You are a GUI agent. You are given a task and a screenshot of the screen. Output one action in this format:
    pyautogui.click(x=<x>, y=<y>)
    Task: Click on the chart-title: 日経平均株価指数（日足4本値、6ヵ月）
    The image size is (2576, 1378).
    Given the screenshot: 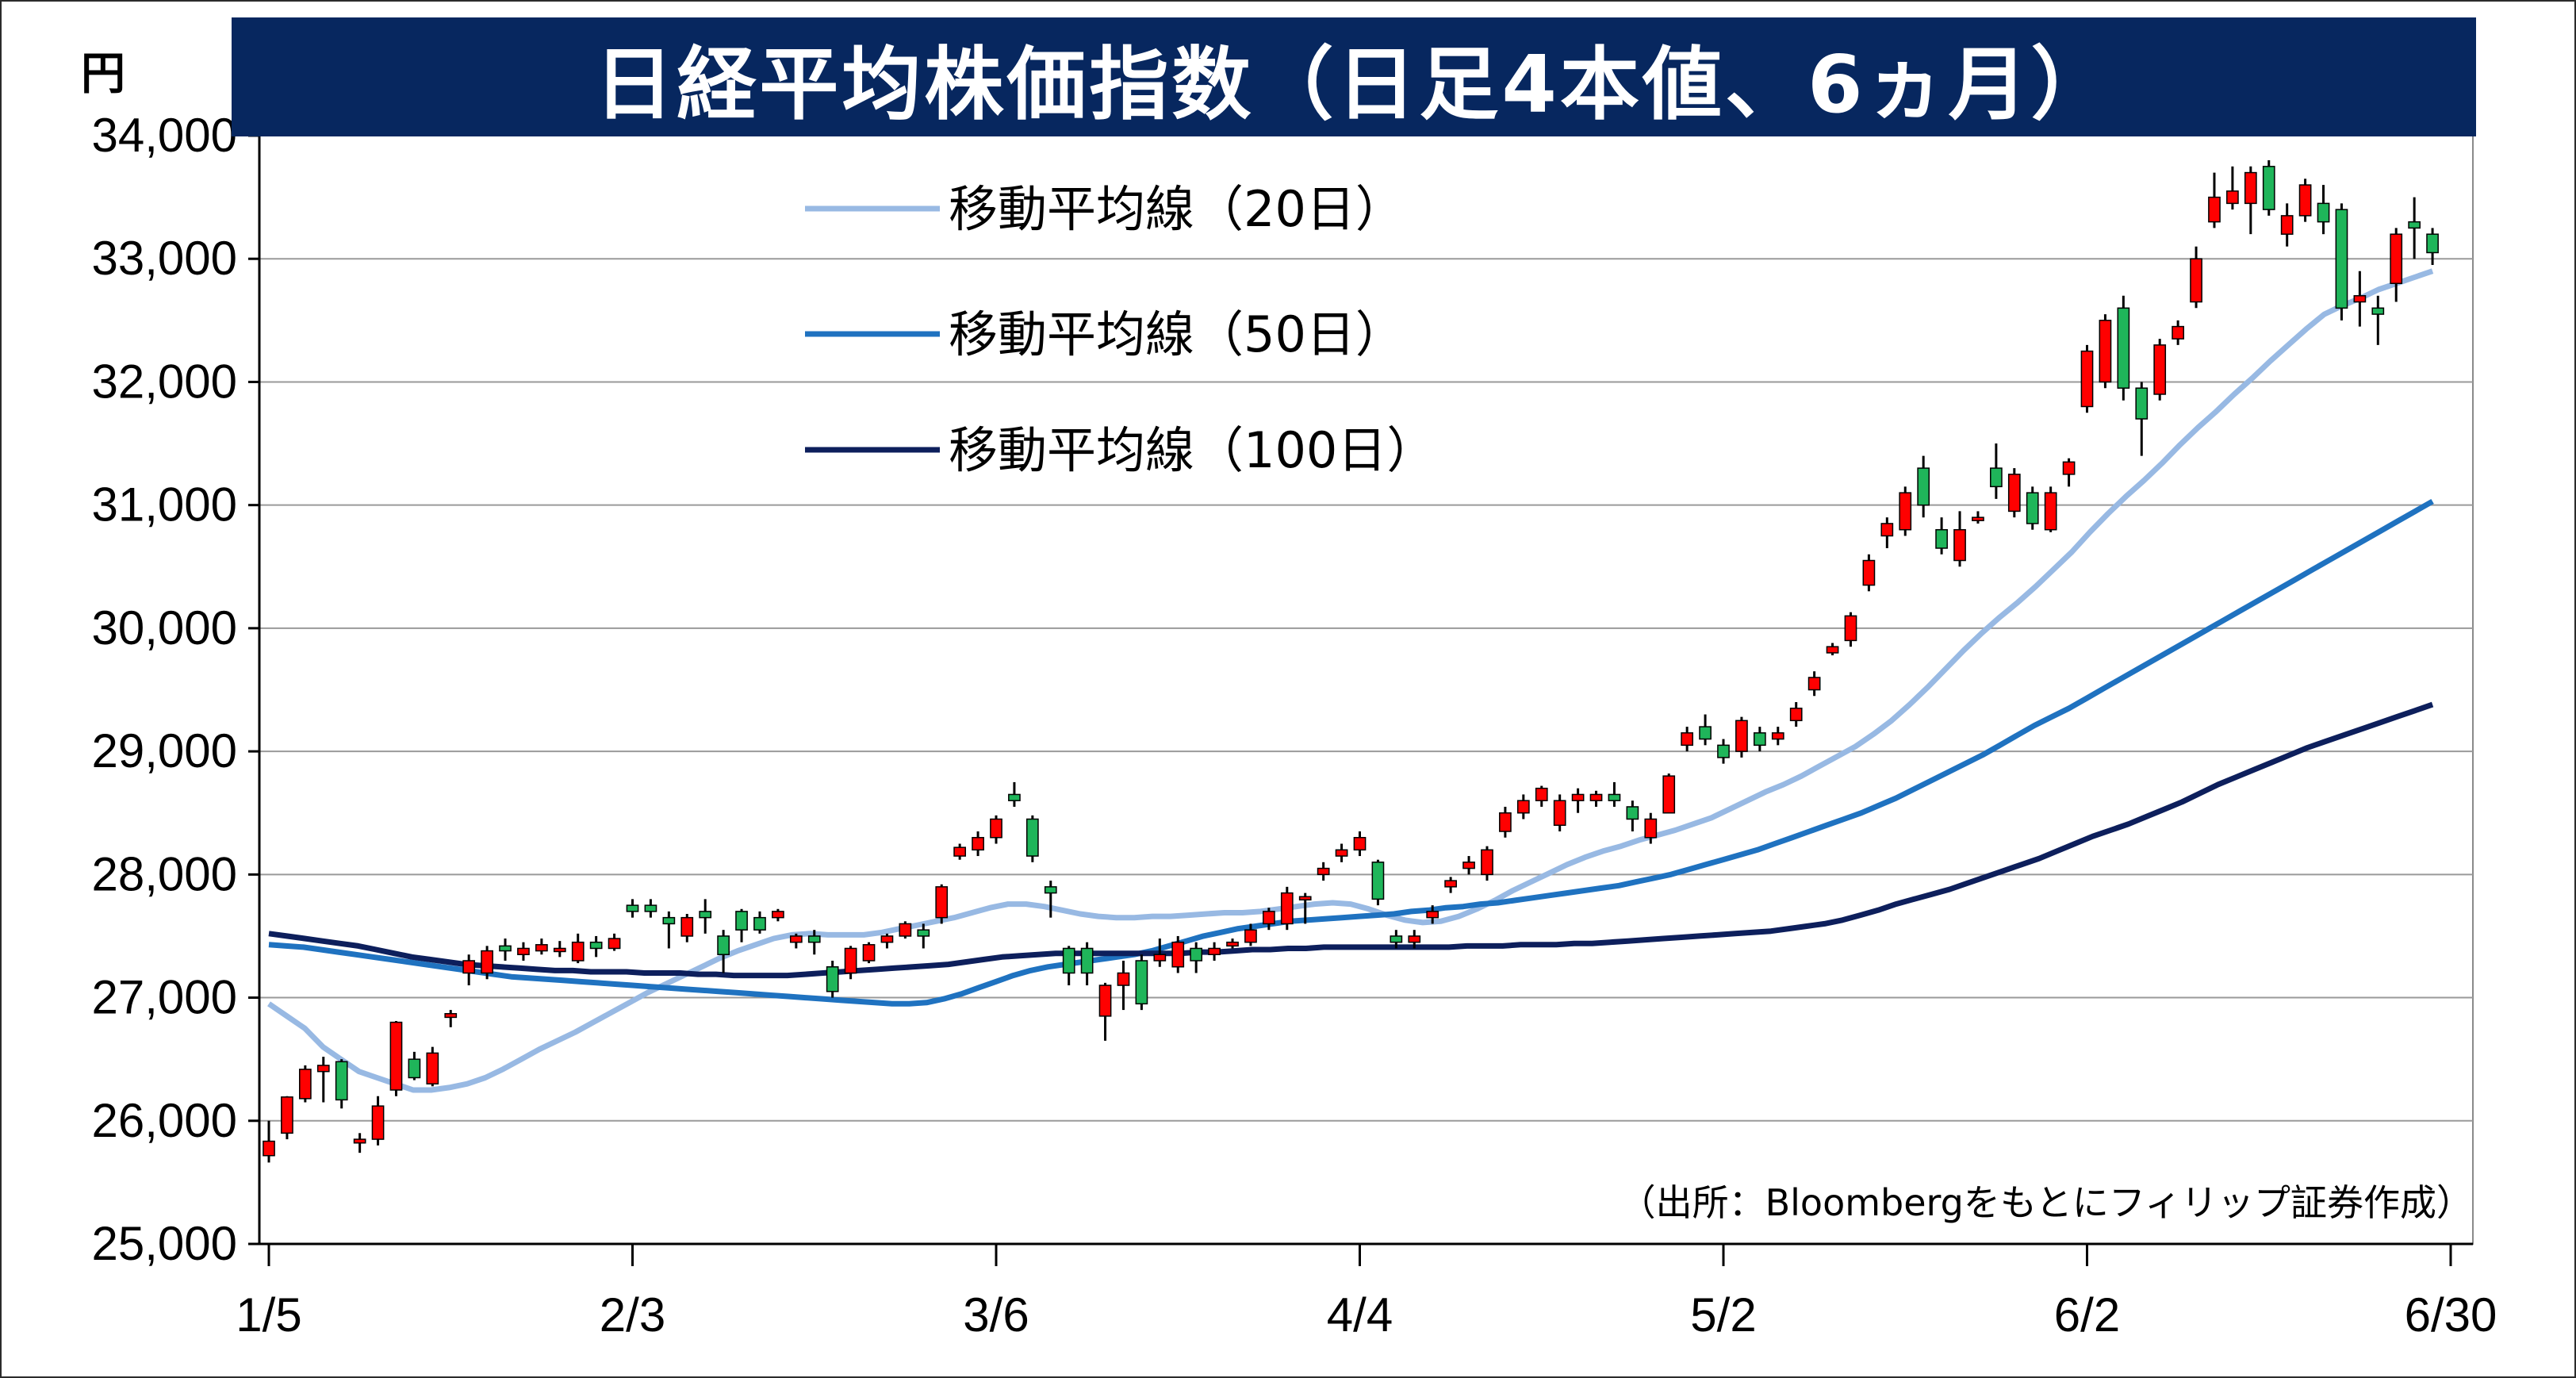 What is the action you would take?
    pyautogui.click(x=1354, y=84)
    